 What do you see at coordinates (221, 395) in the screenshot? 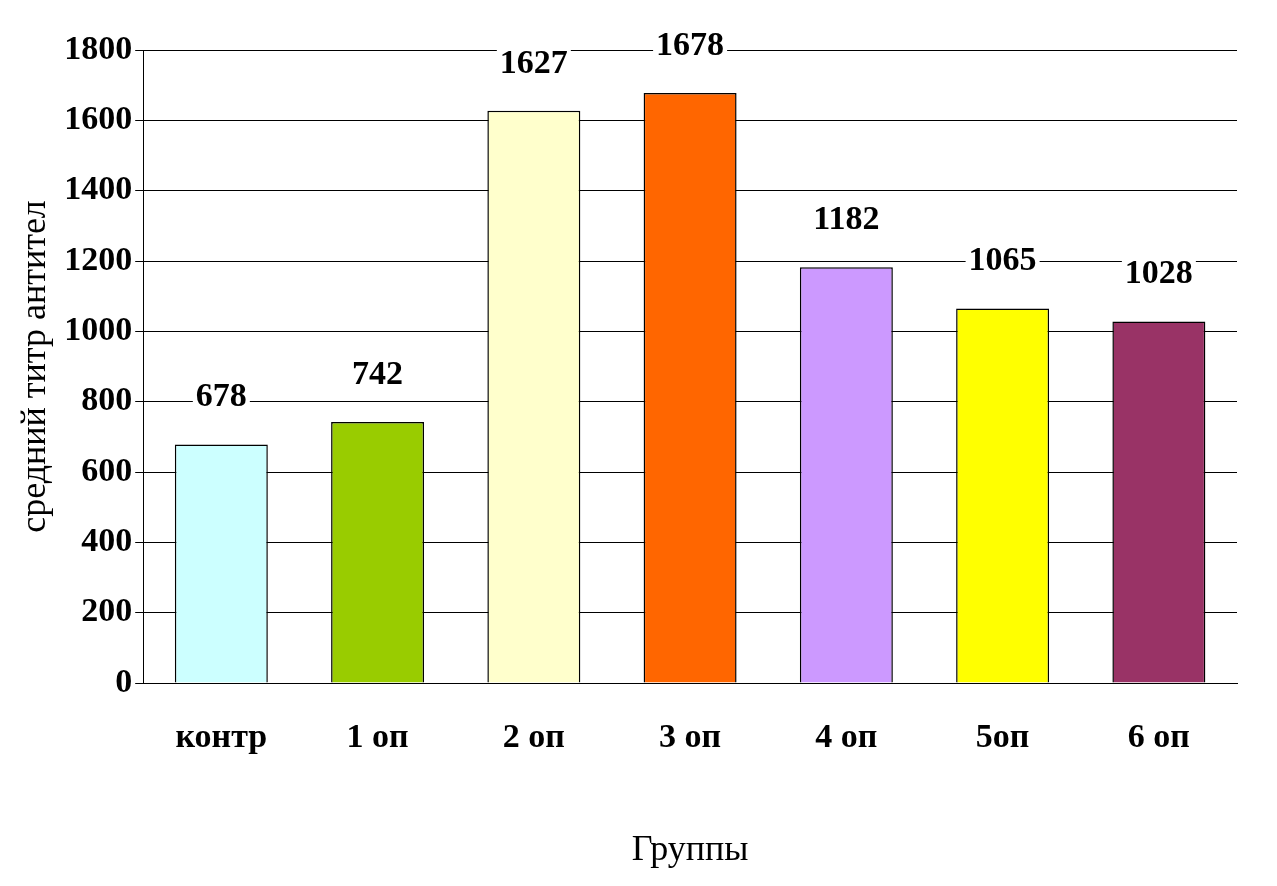
I see `data-label: 678` at bounding box center [221, 395].